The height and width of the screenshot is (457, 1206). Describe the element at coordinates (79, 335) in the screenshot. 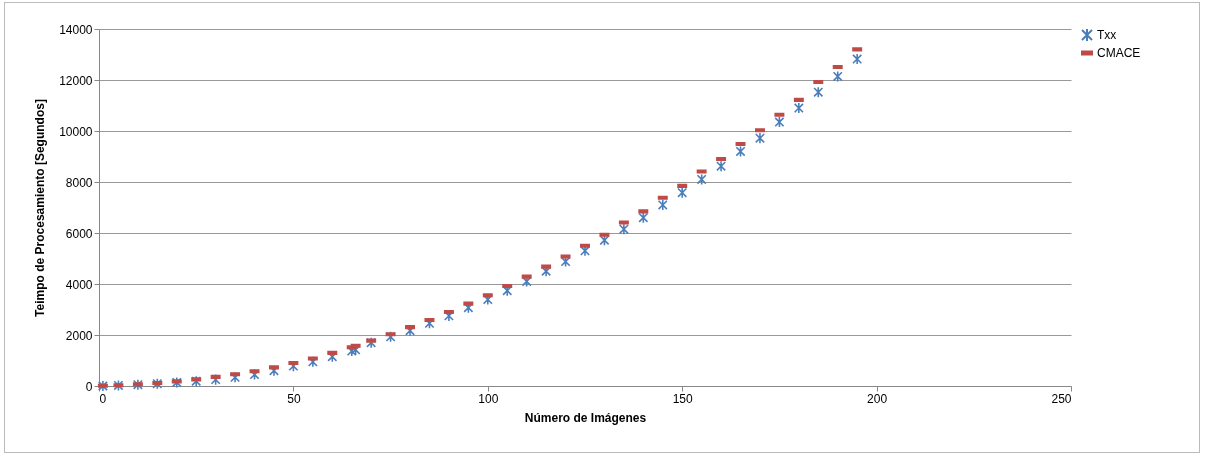

I see `y-tick-label: 2000` at that location.